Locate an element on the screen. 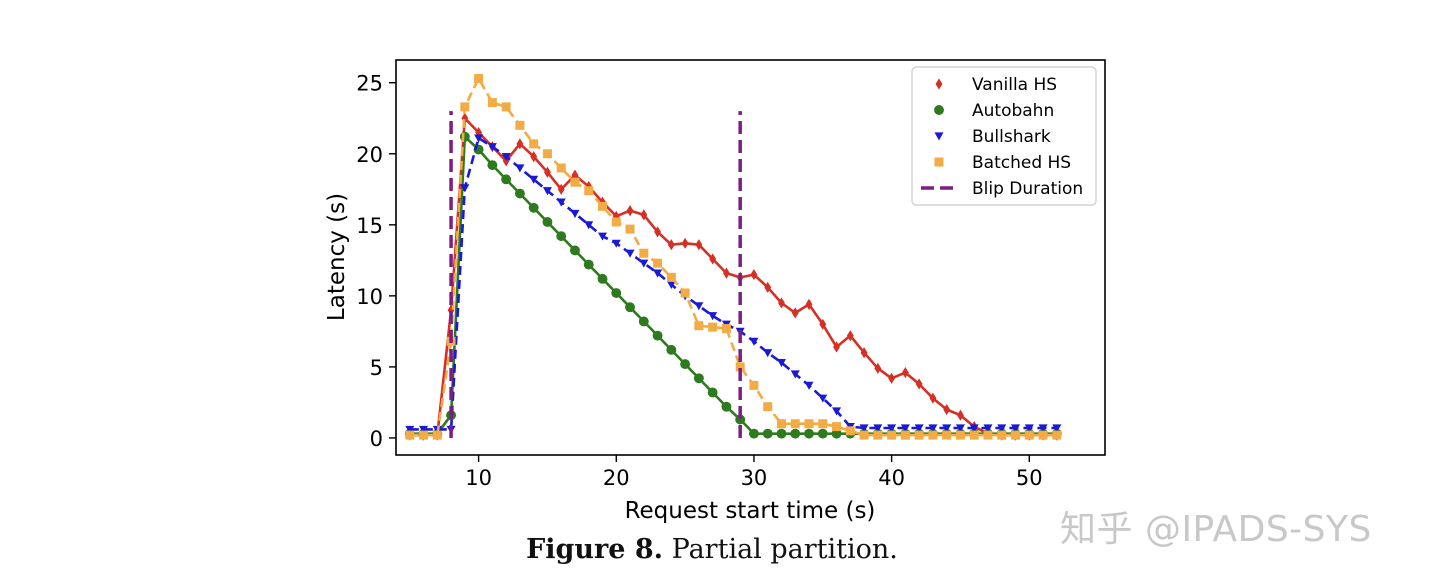 This screenshot has width=1440, height=582. figure-caption: Figure 8. Partial partition. is located at coordinates (712, 549).